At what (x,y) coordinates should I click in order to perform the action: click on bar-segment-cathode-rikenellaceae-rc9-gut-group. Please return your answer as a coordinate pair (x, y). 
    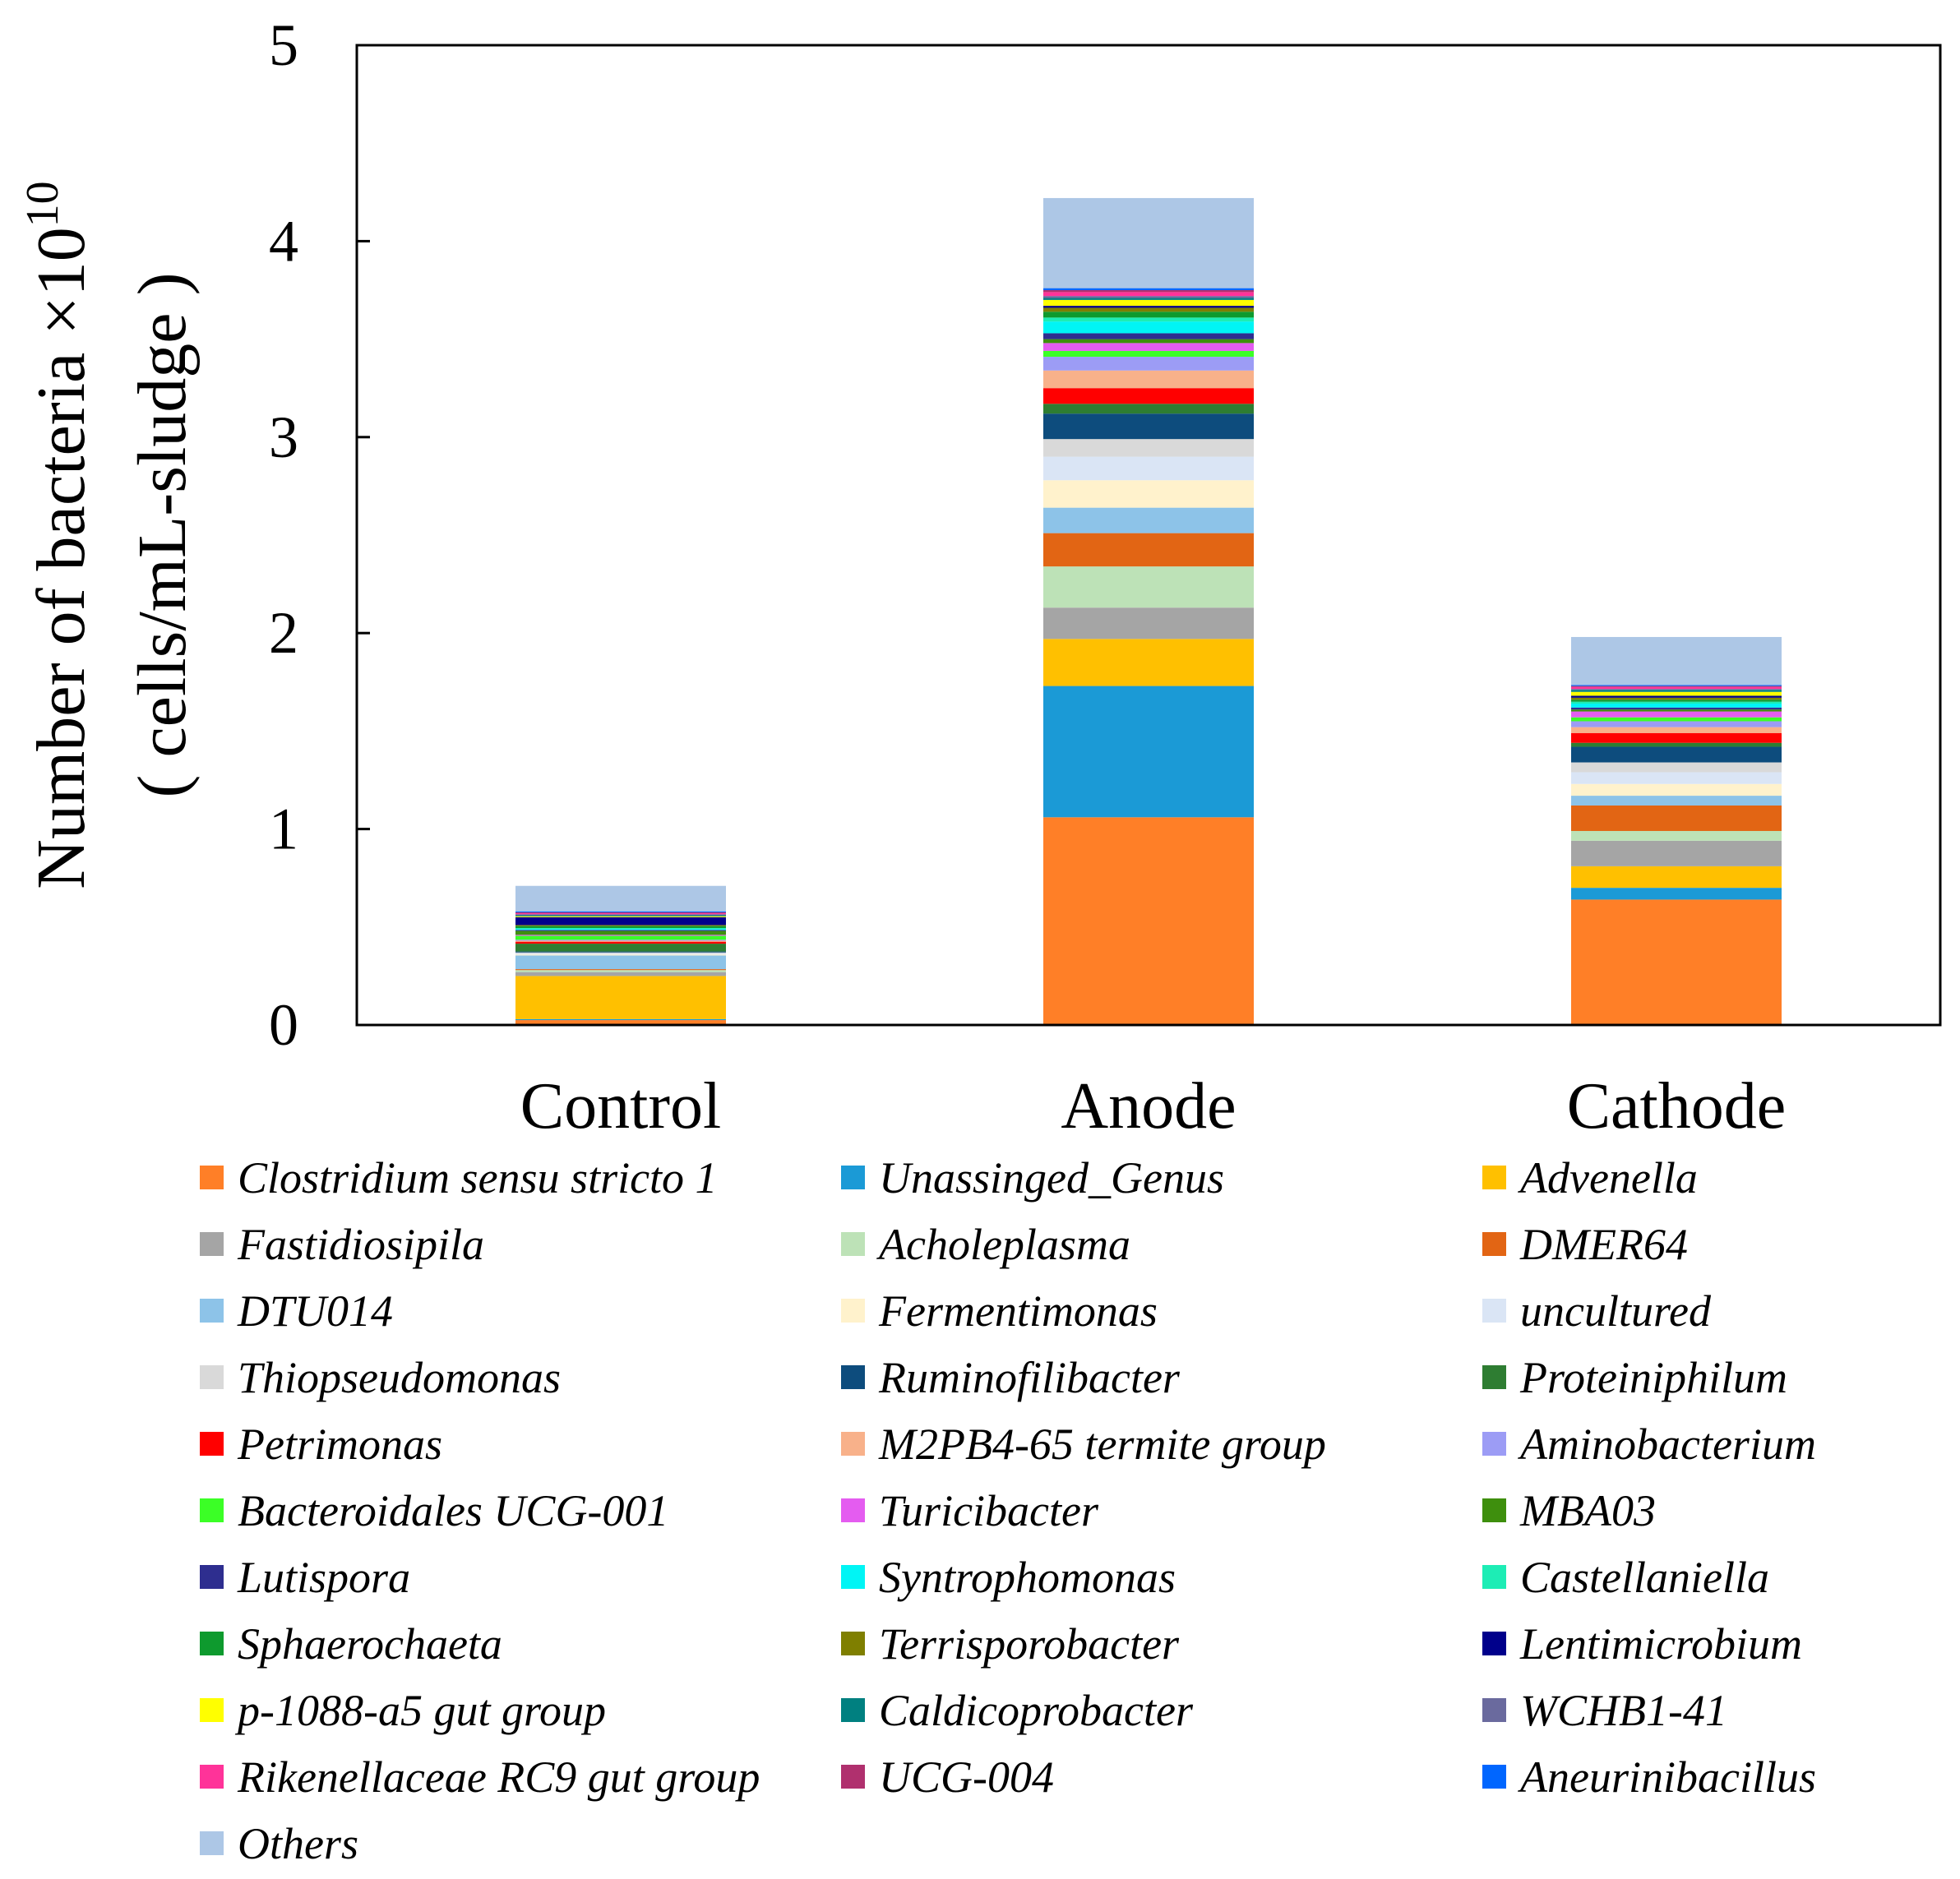
    Looking at the image, I should click on (1676, 688).